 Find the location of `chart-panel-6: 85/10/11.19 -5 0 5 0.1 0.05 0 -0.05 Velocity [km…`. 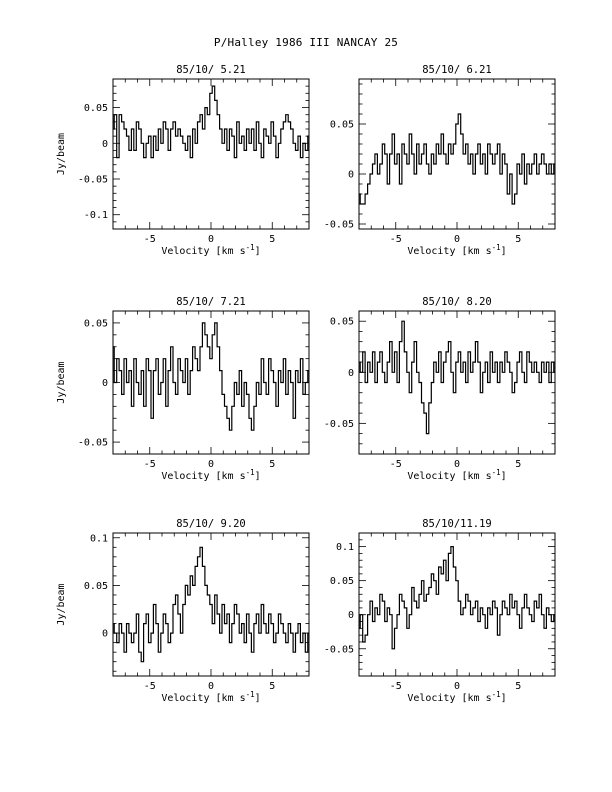

chart-panel-6: 85/10/11.19 -5 0 5 0.1 0.05 0 -0.05 Velocity [km… is located at coordinates (440, 611).